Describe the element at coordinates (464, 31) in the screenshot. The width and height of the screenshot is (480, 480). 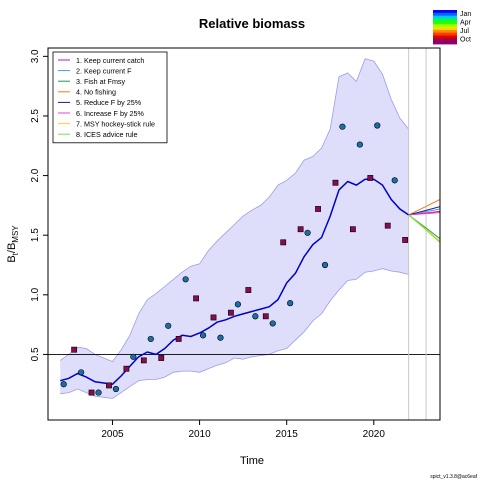
I see `season-label: Jul` at that location.